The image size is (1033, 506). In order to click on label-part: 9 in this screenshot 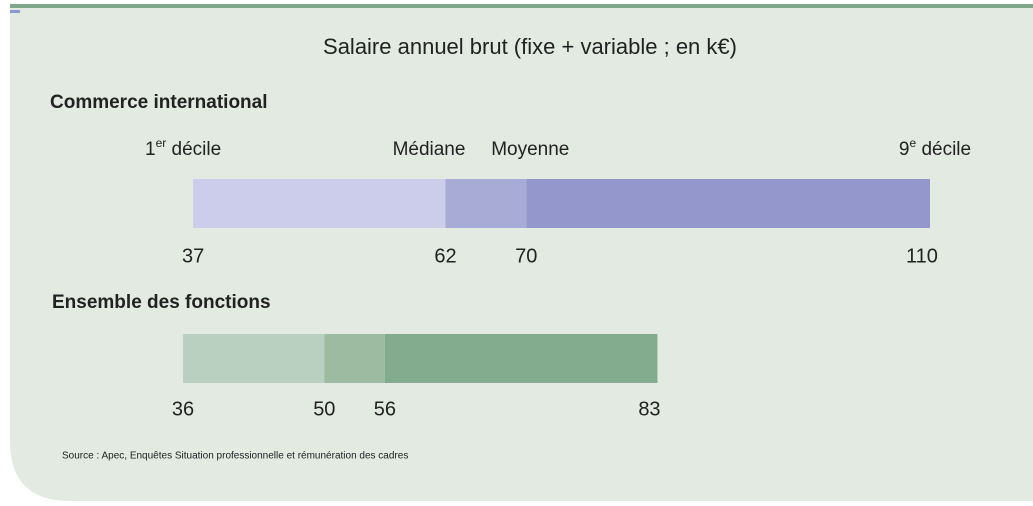, I will do `click(904, 149)`.